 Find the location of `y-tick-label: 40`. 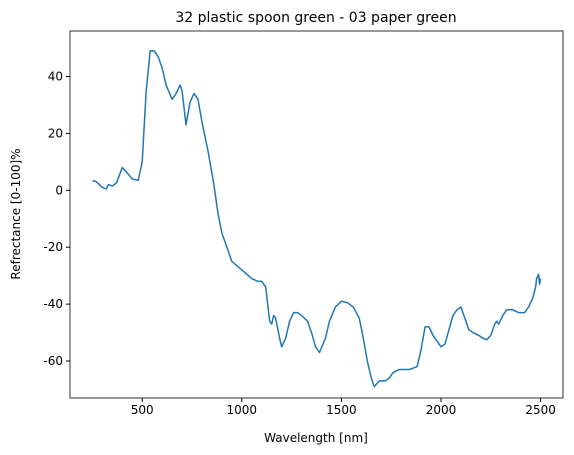

y-tick-label: 40 is located at coordinates (55, 77).